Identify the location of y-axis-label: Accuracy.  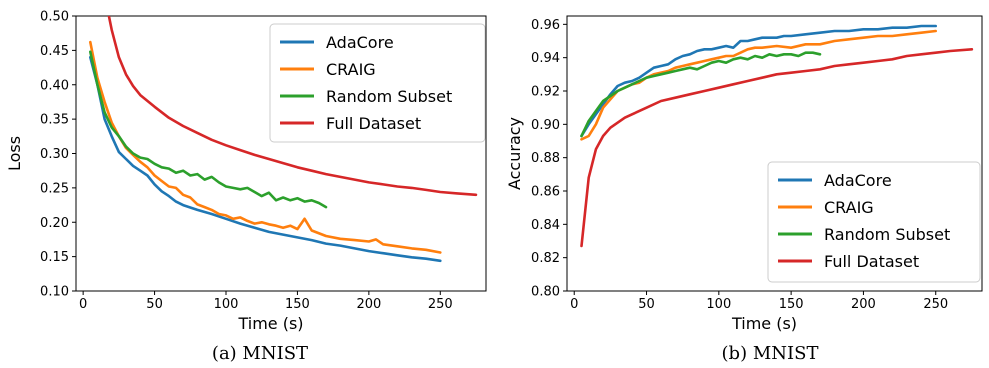
(514, 153).